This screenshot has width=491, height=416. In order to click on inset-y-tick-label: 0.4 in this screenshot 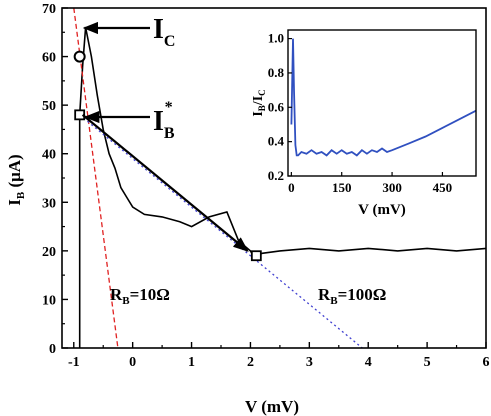, I will do `click(276, 141)`.